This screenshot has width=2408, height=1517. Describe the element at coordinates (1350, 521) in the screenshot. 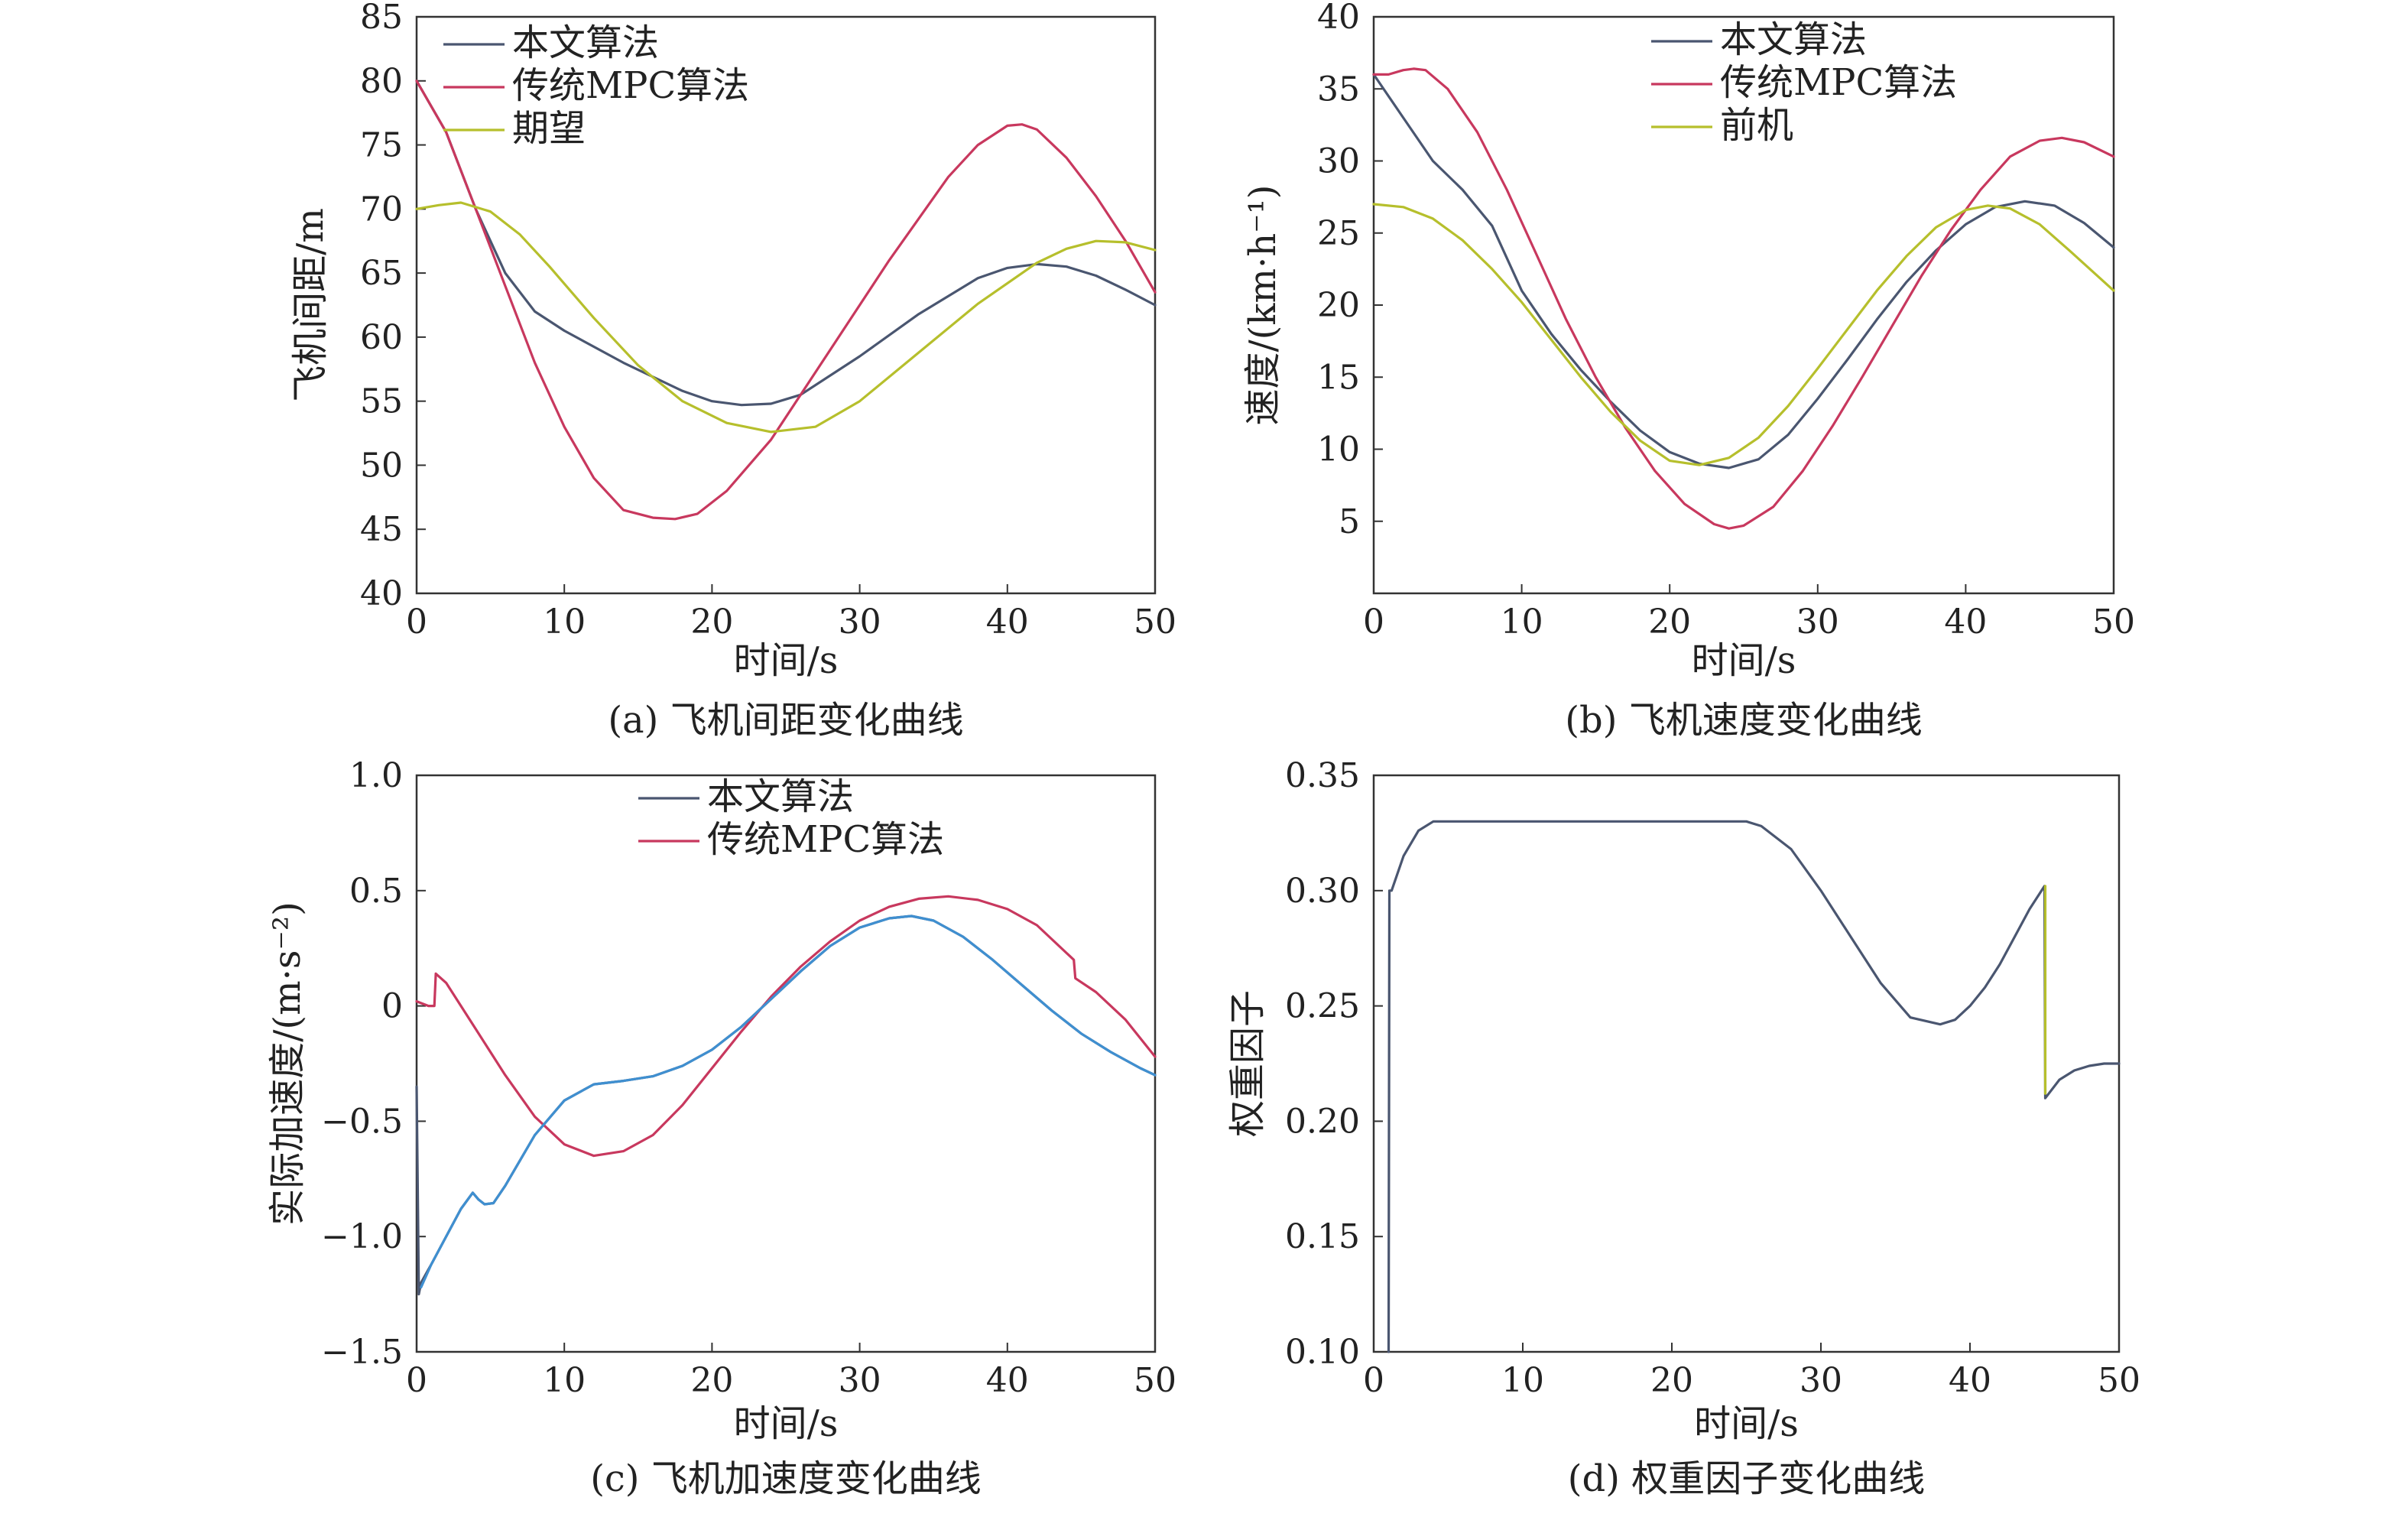

I see `y-tick-label: 5` at that location.